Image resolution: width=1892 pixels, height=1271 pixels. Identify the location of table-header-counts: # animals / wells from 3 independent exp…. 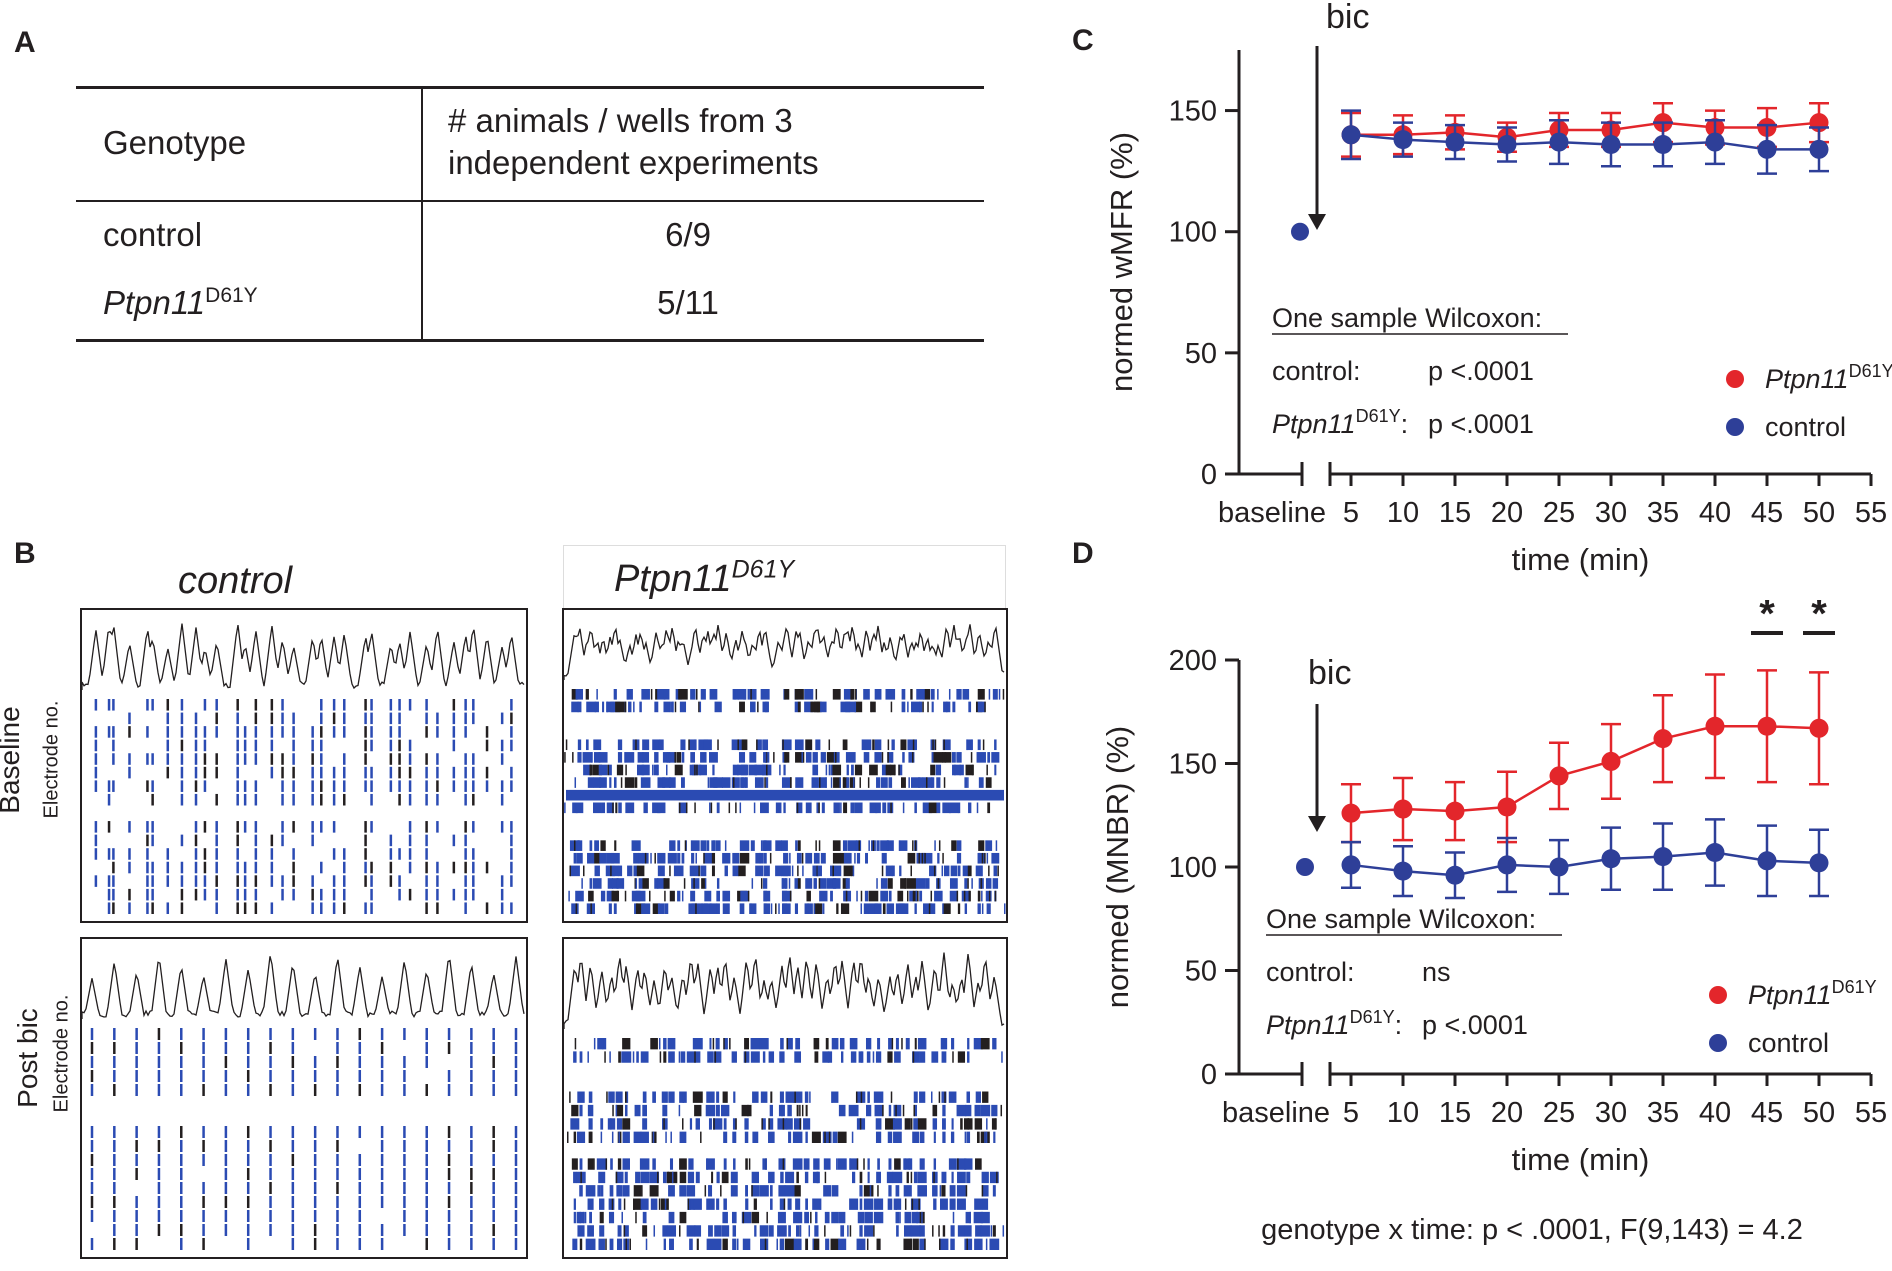
(633, 141).